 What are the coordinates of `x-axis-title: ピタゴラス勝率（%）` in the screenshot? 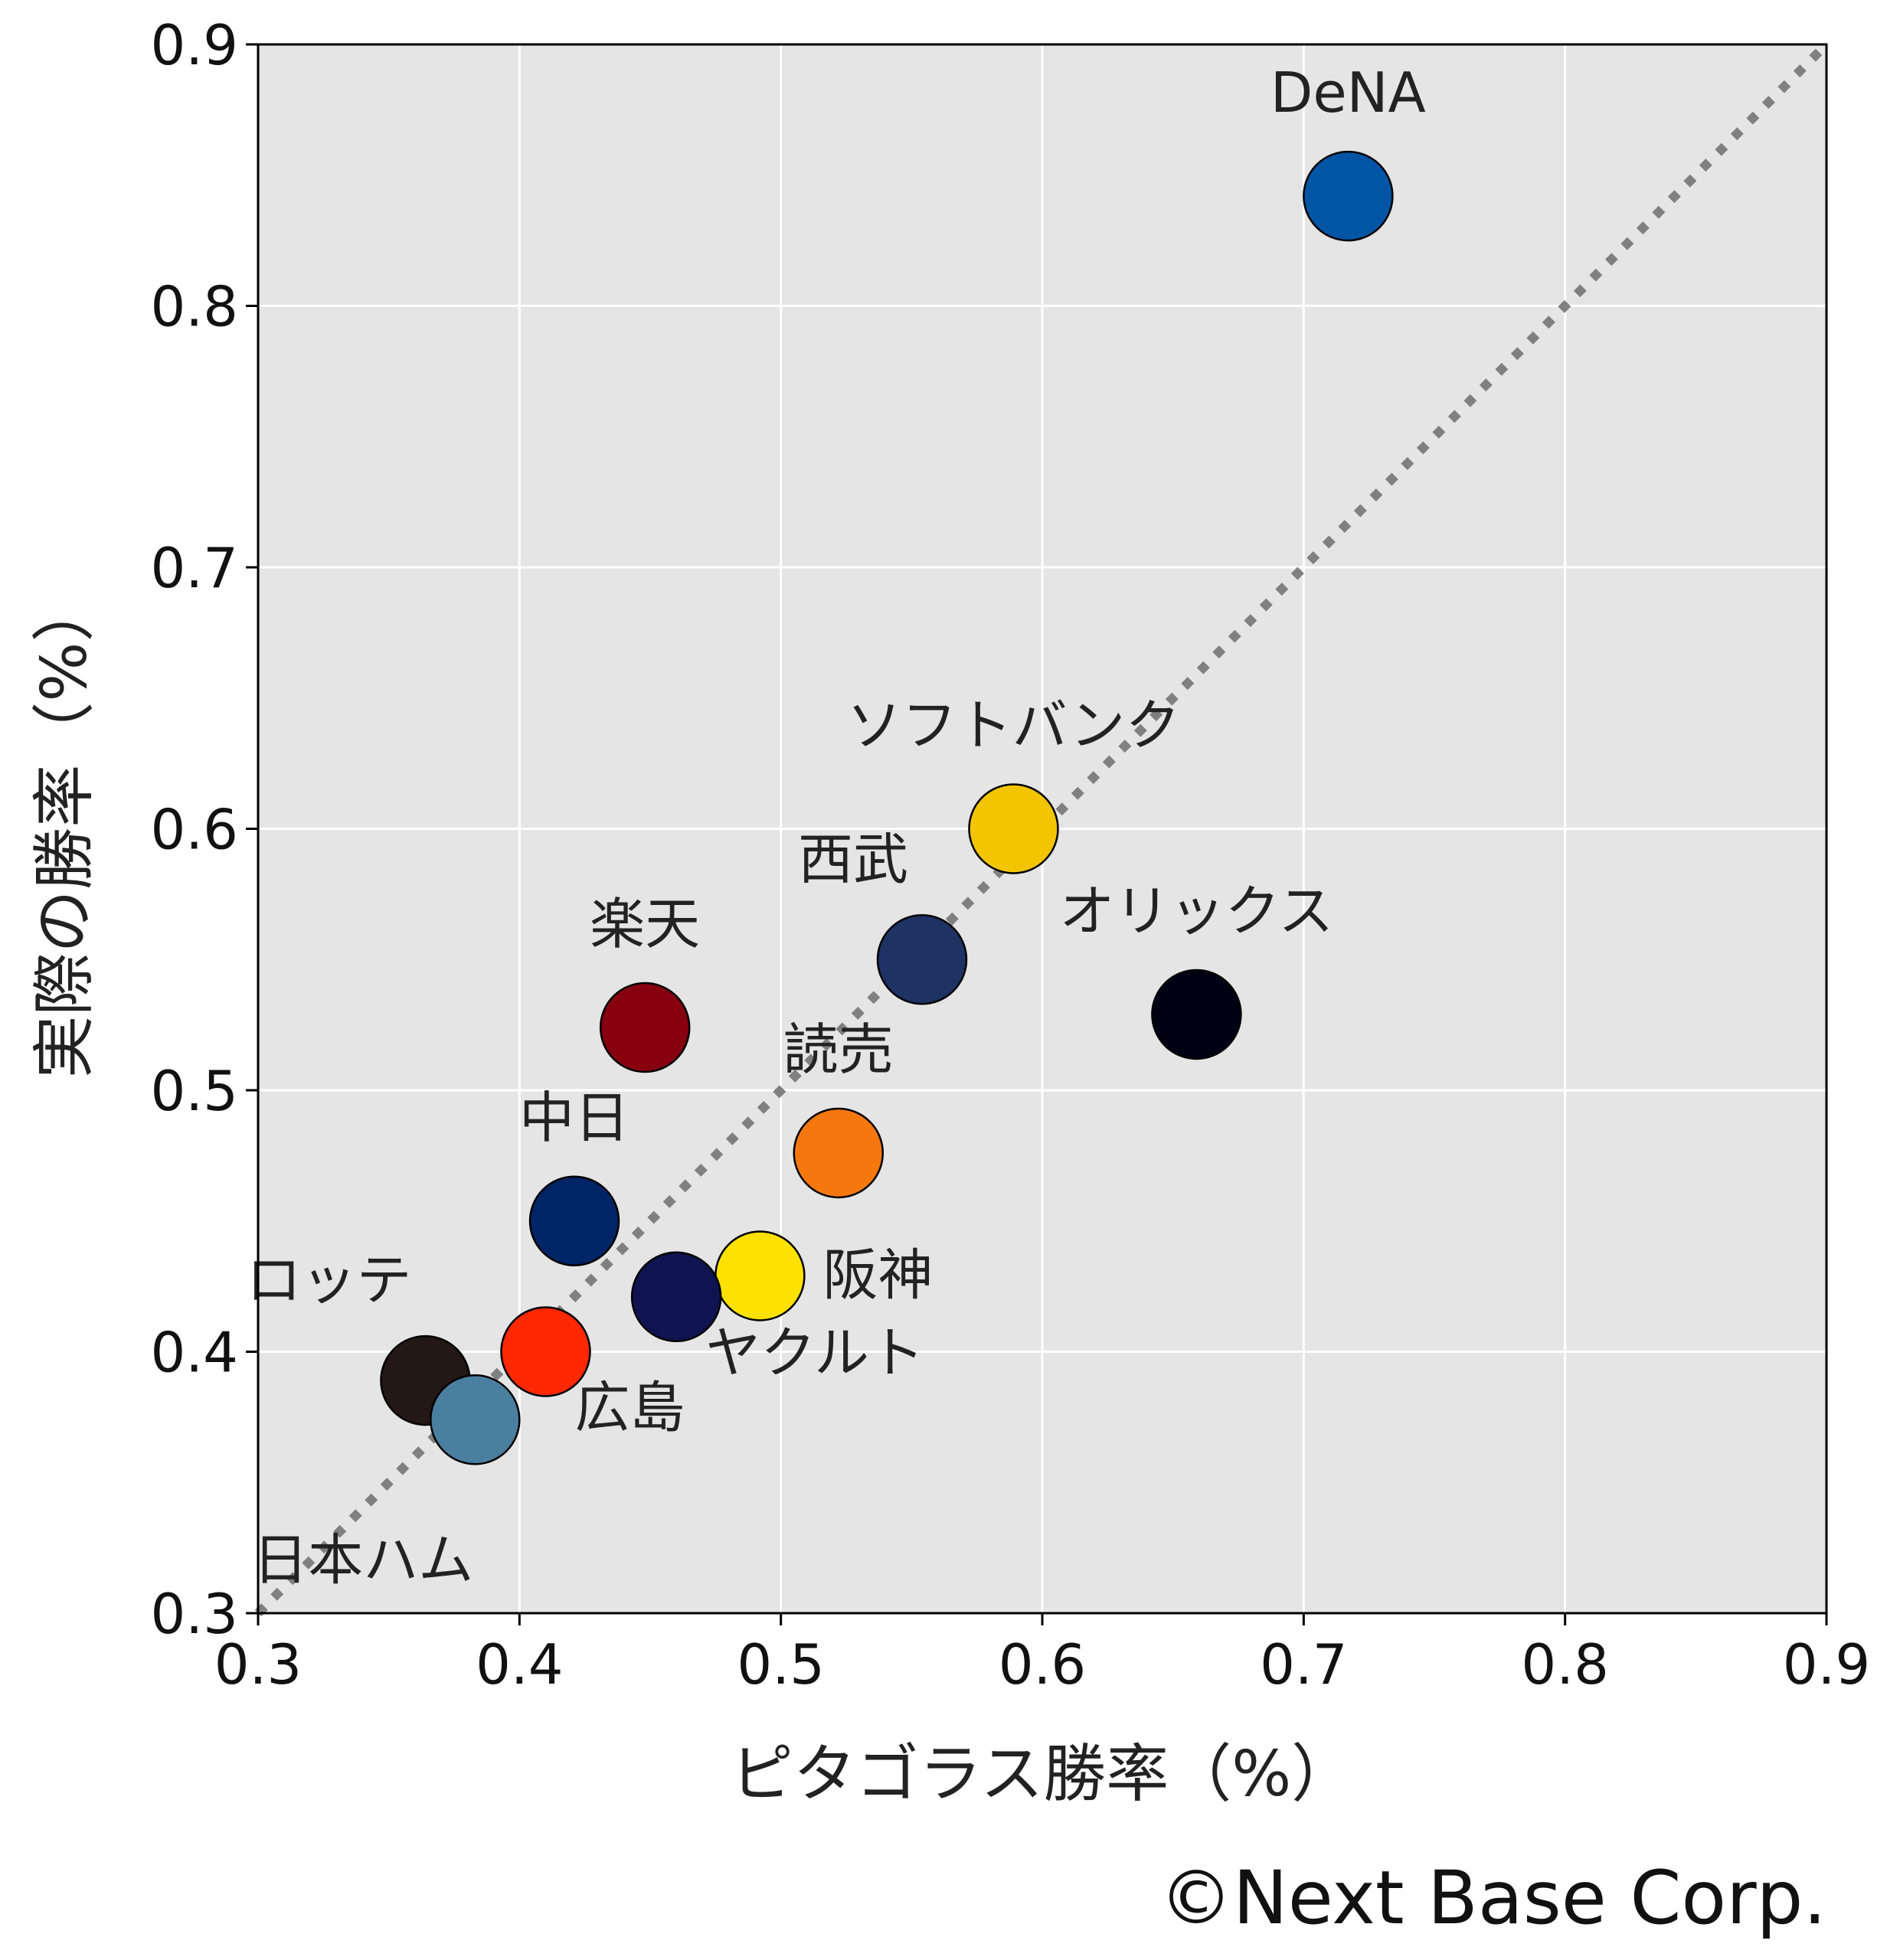 It's located at (1043, 1774).